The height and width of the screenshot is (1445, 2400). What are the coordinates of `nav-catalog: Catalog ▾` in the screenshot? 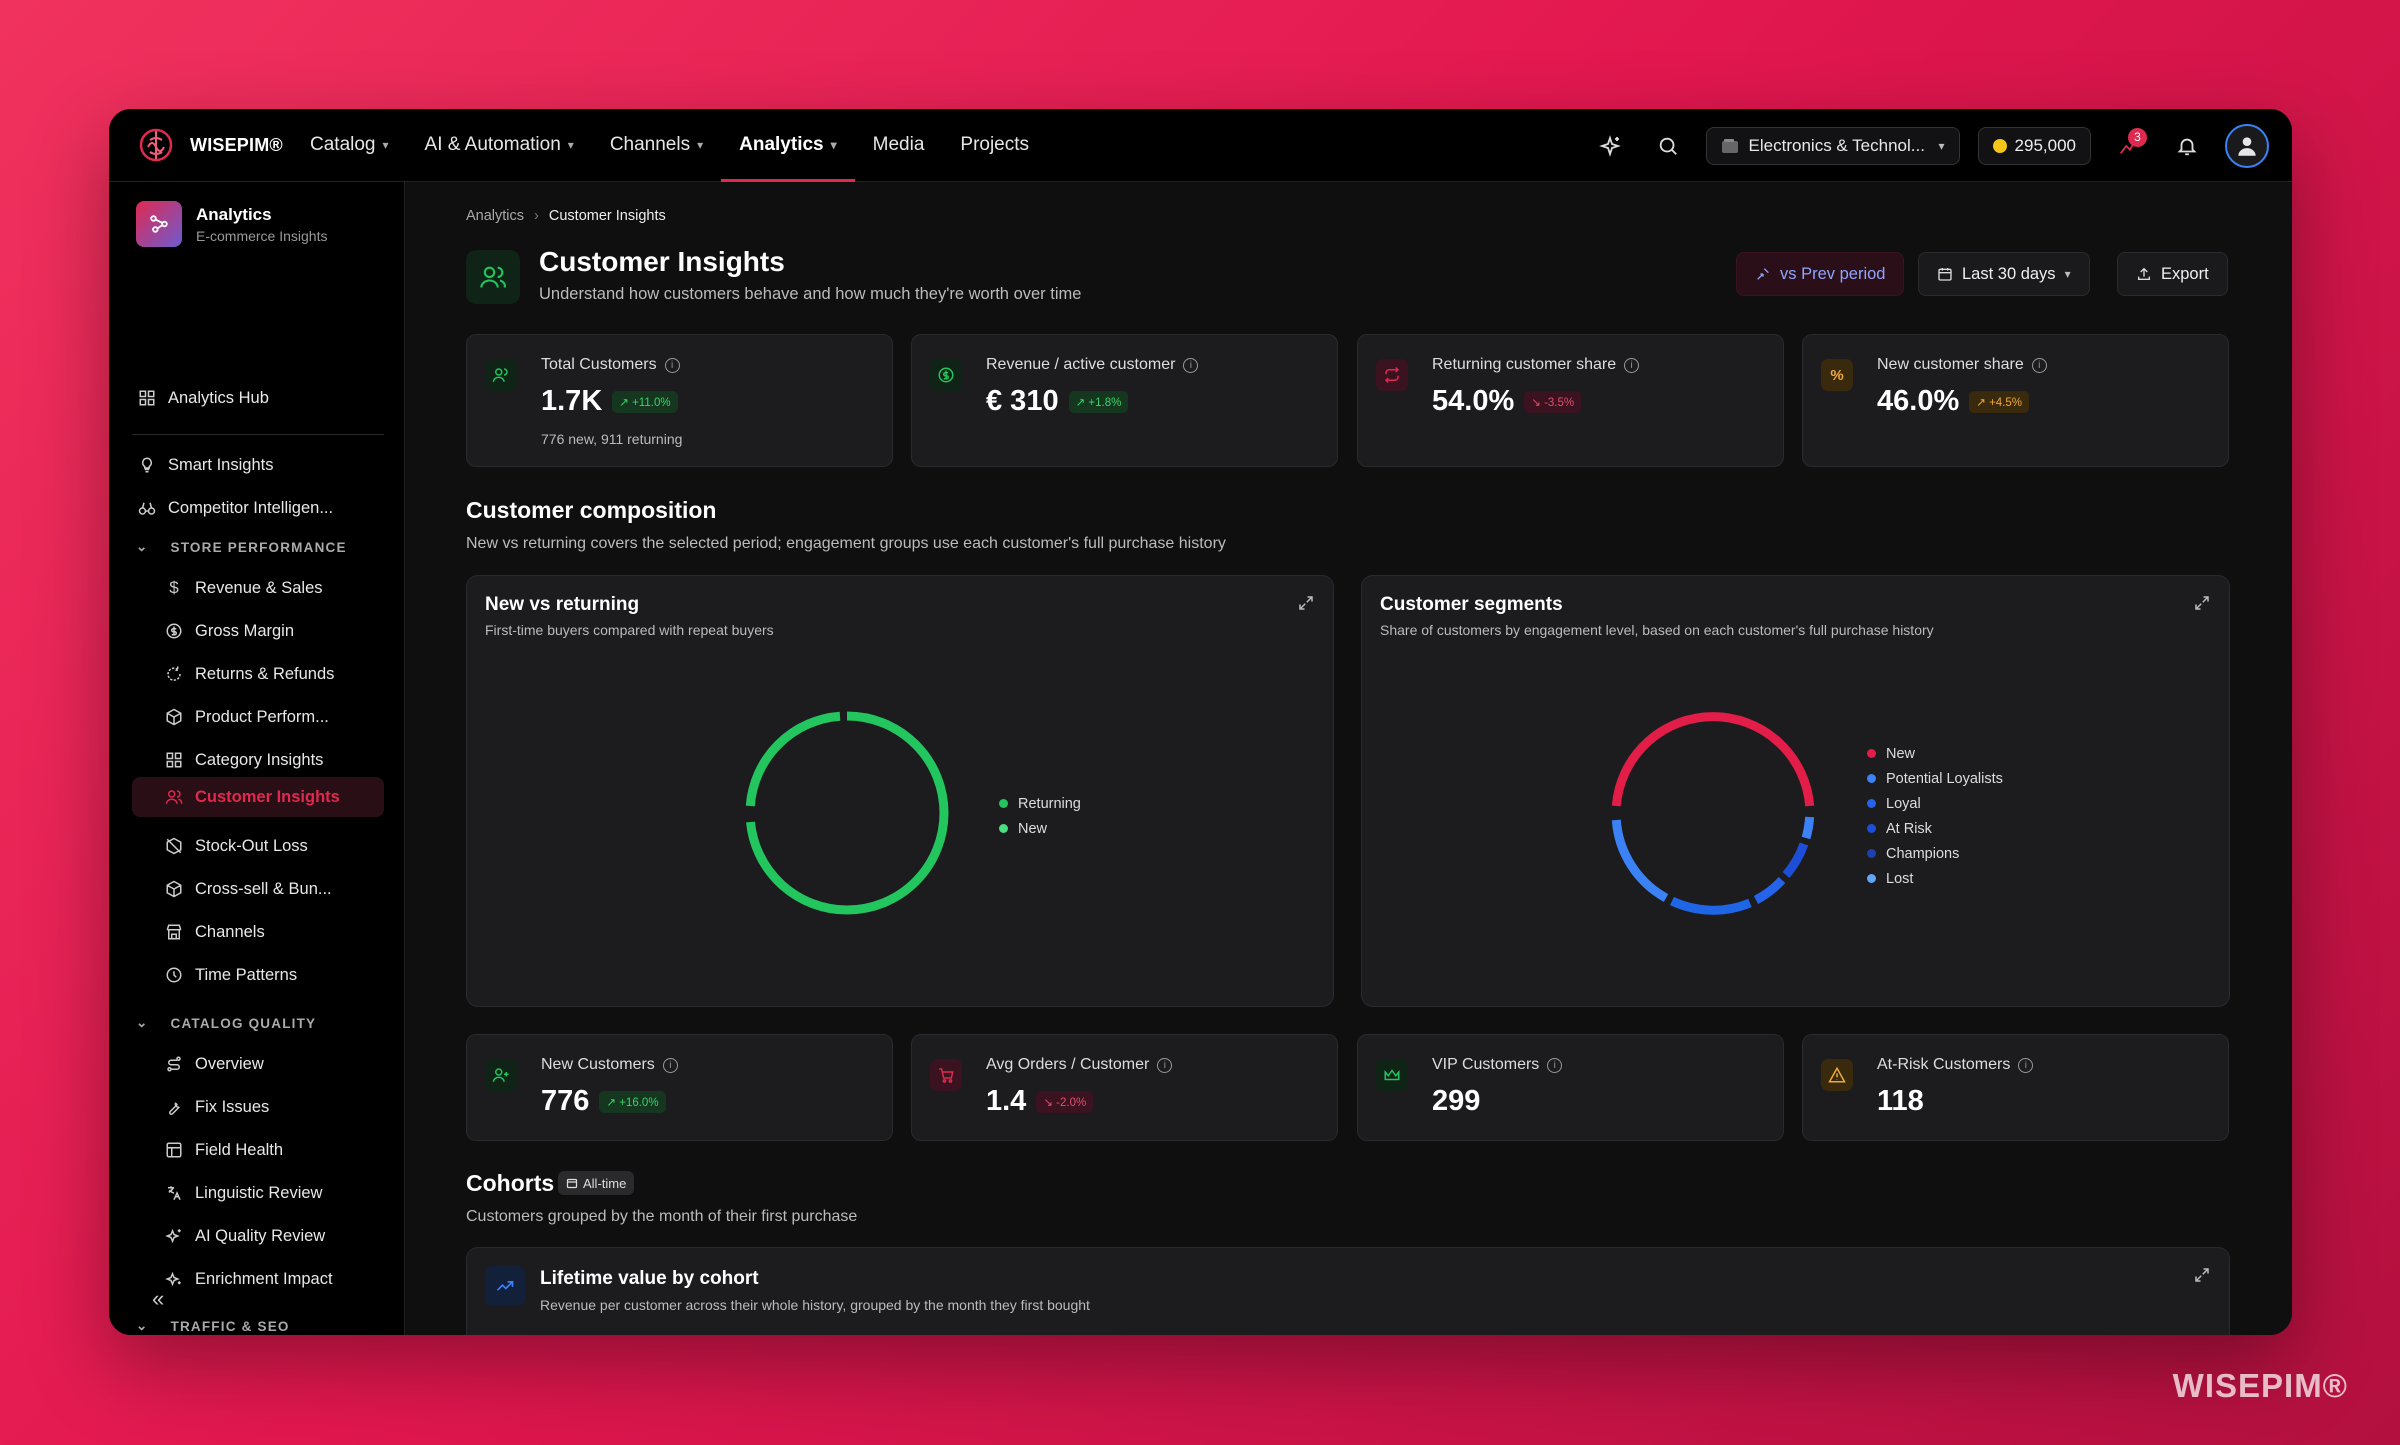 It's located at (349, 145).